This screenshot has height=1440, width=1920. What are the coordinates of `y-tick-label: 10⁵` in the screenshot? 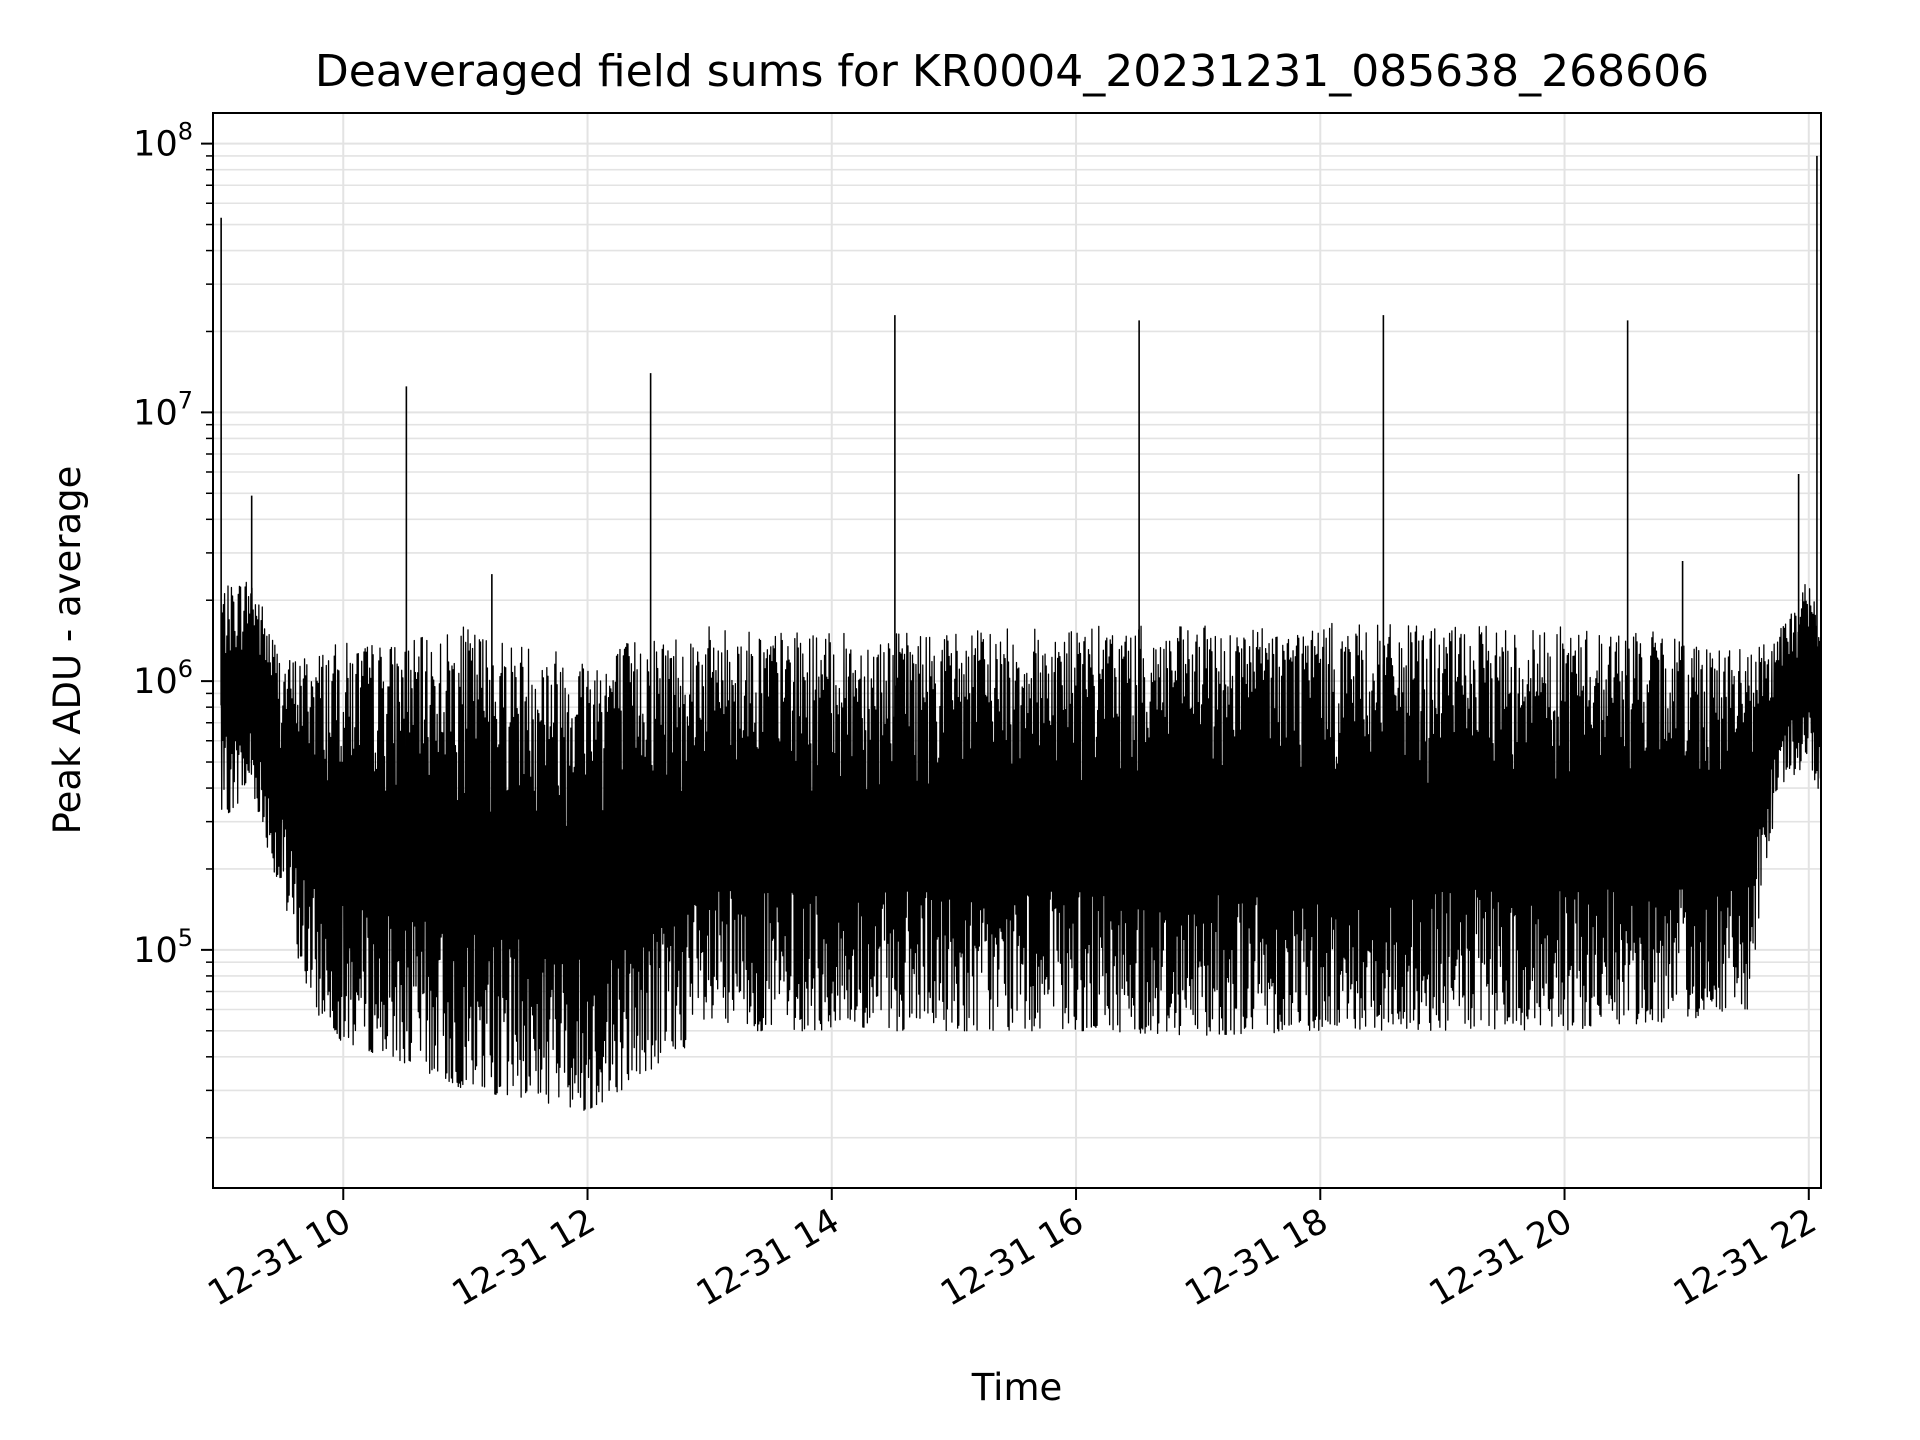 It's located at (163, 947).